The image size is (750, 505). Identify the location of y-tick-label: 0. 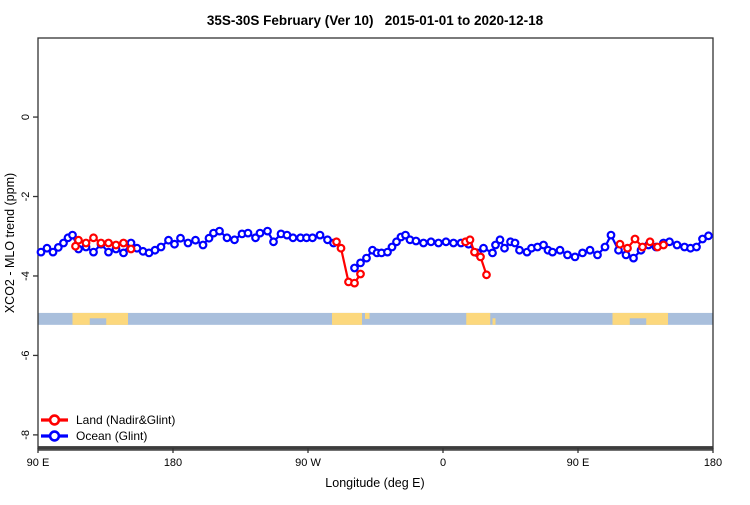
(26, 117).